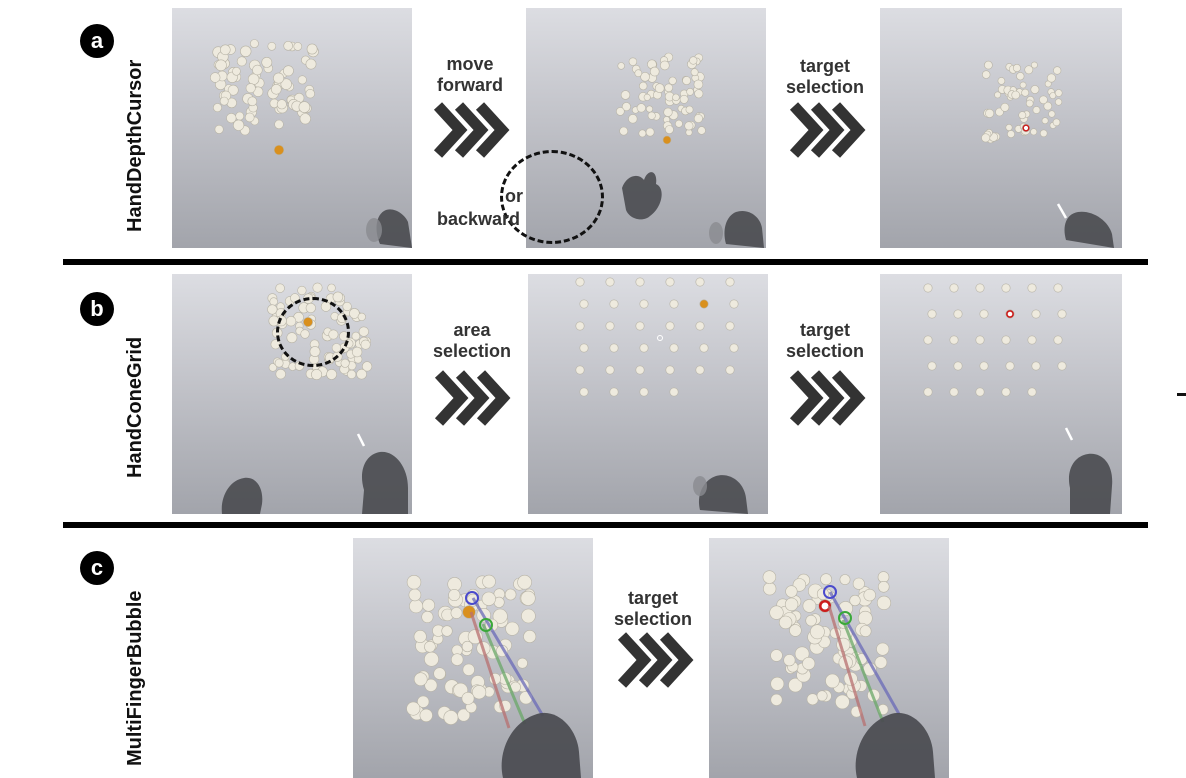  What do you see at coordinates (605, 525) in the screenshot?
I see `divider-bottom` at bounding box center [605, 525].